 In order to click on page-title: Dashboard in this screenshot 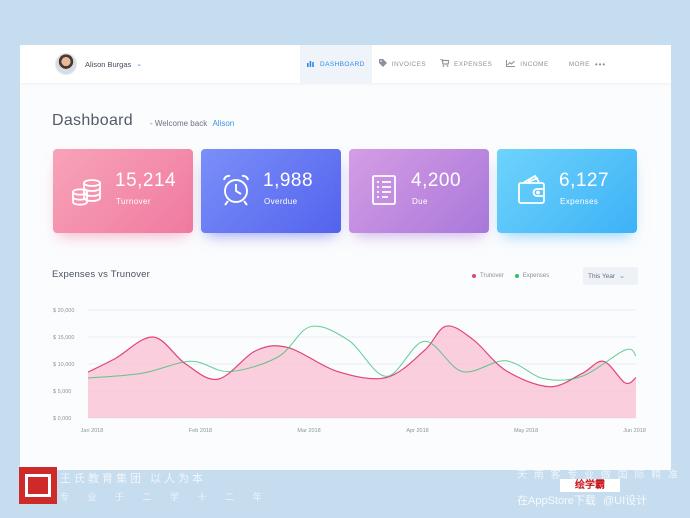, I will do `click(92, 120)`.